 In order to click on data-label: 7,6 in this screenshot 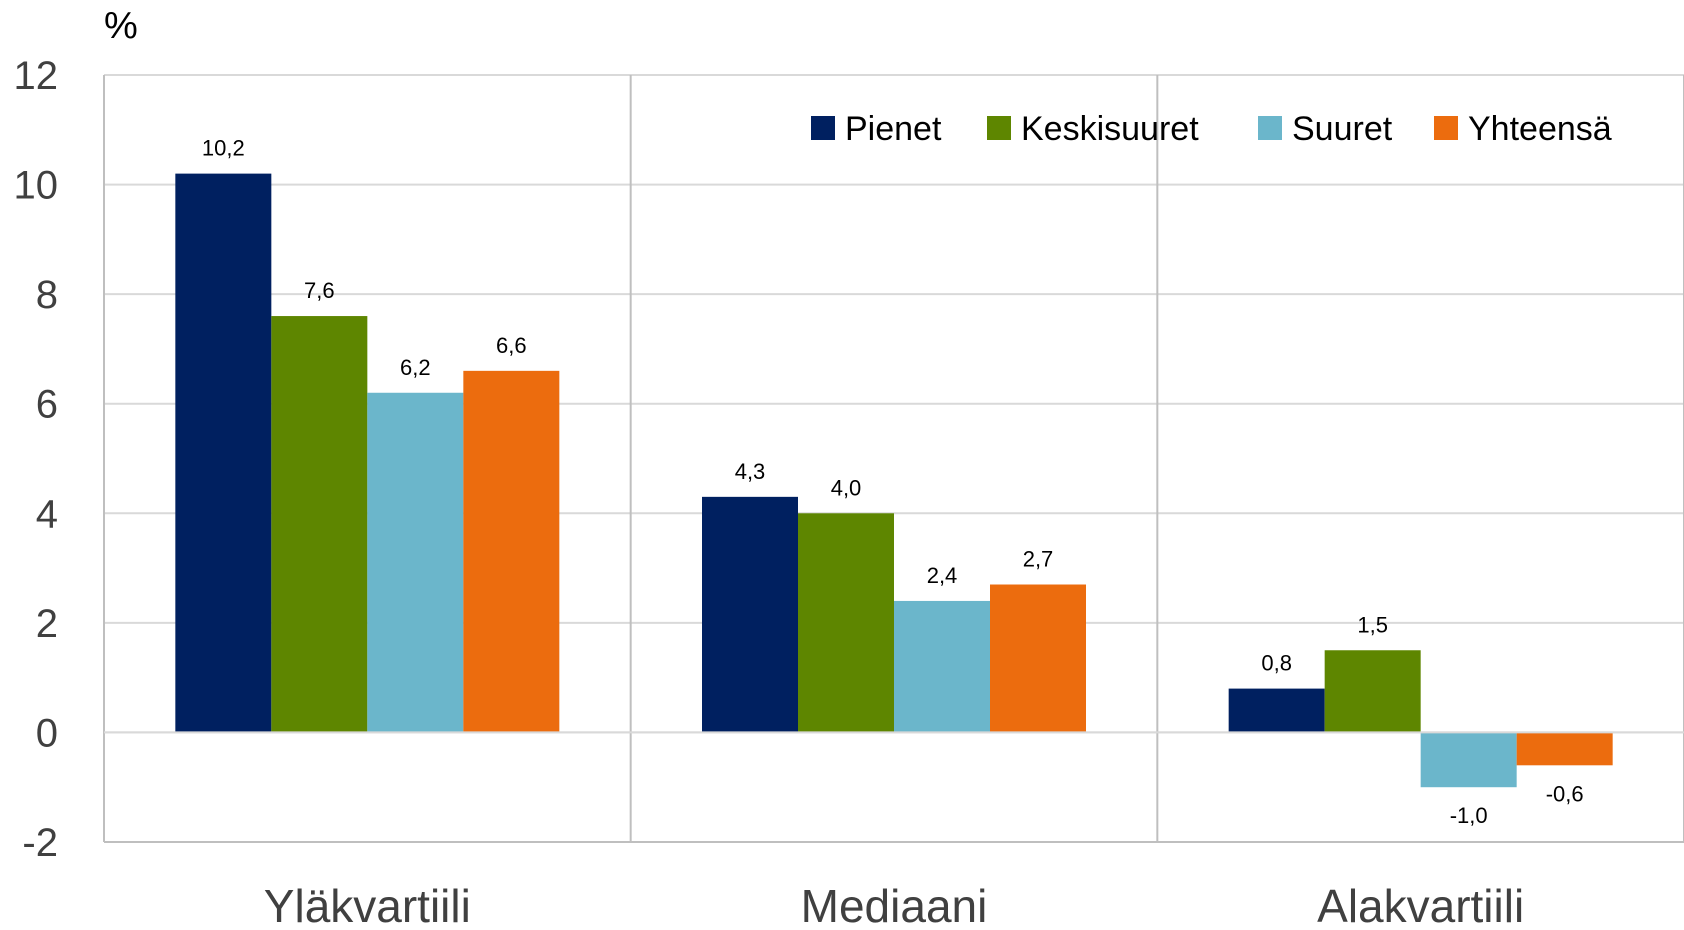, I will do `click(319, 290)`.